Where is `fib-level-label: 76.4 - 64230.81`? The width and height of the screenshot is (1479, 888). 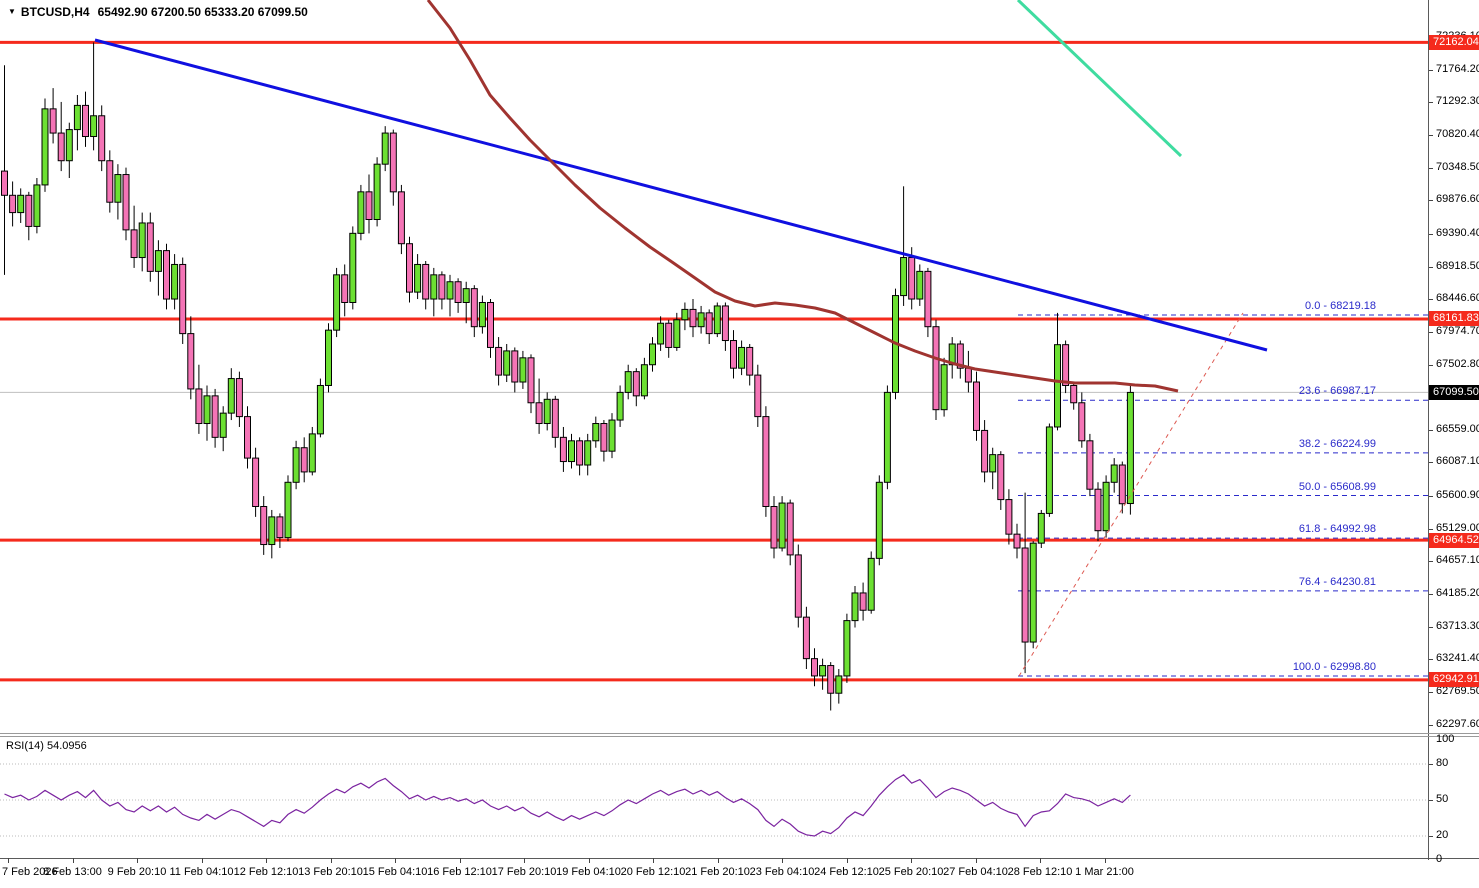 fib-level-label: 76.4 - 64230.81 is located at coordinates (1337, 581).